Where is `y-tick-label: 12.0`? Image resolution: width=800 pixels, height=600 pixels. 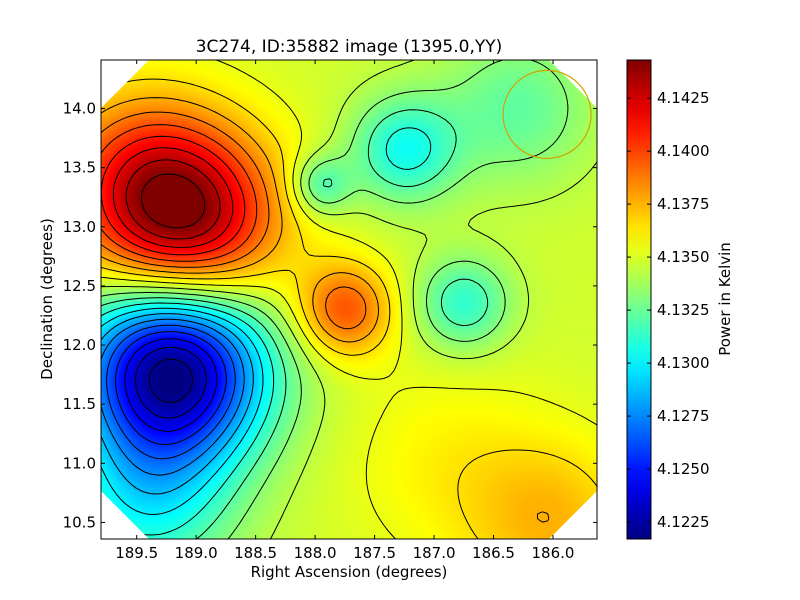
y-tick-label: 12.0 is located at coordinates (79, 345).